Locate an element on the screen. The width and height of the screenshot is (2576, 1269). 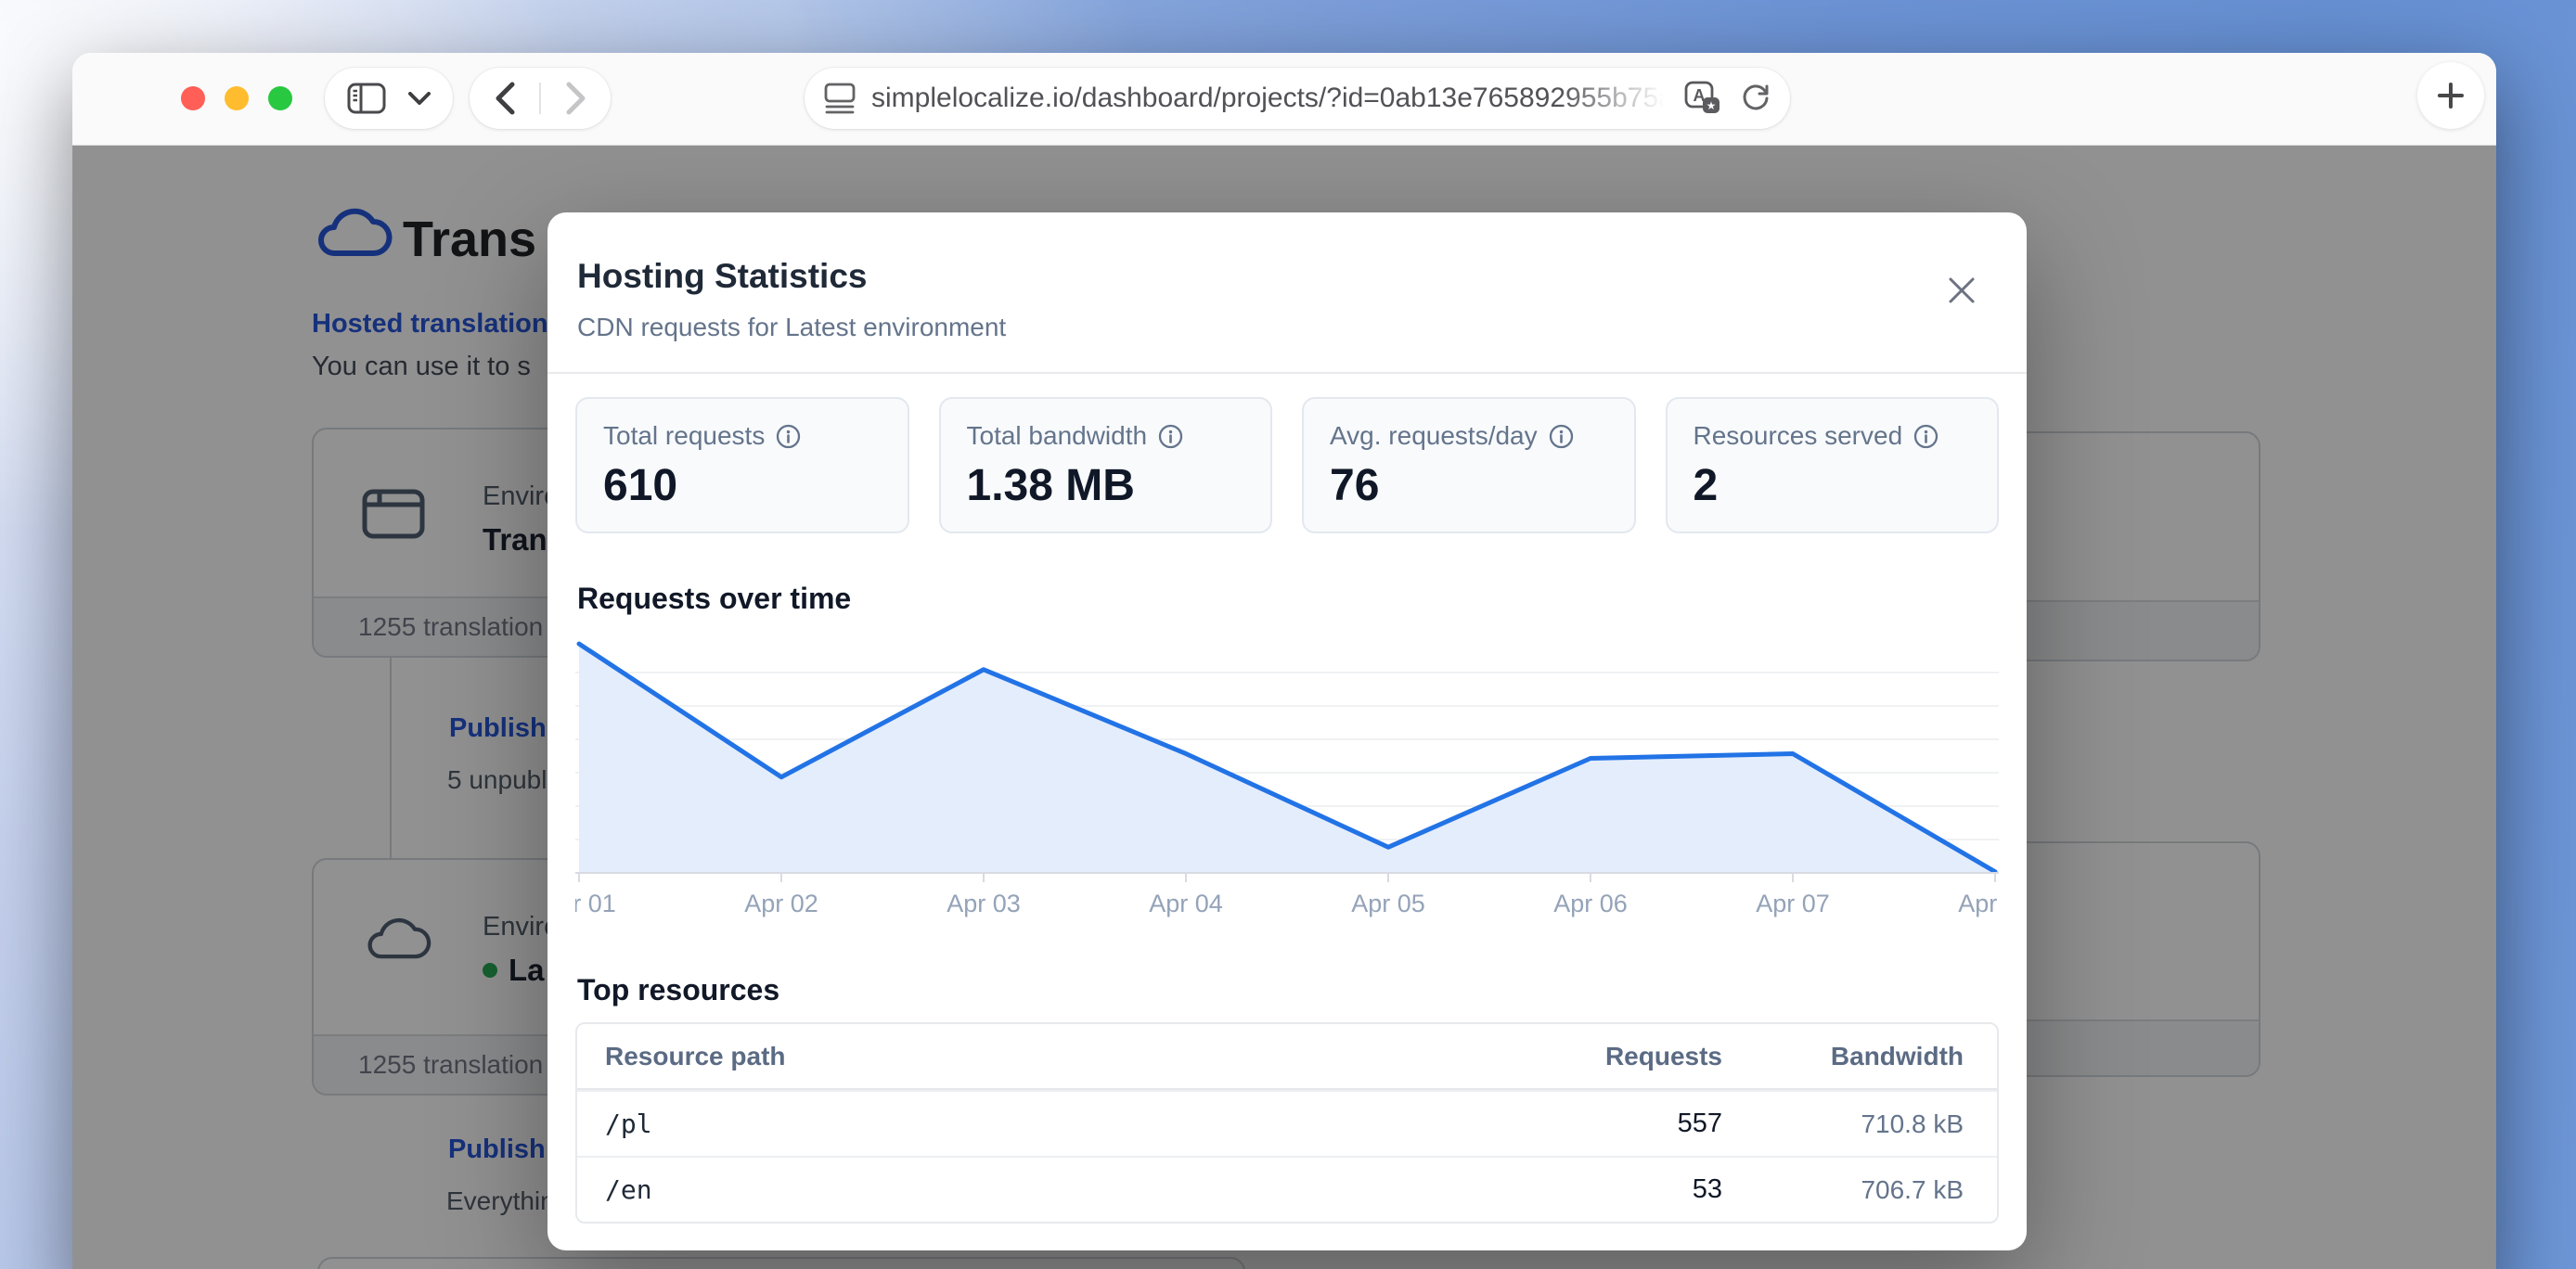
close-icon is located at coordinates (1962, 290).